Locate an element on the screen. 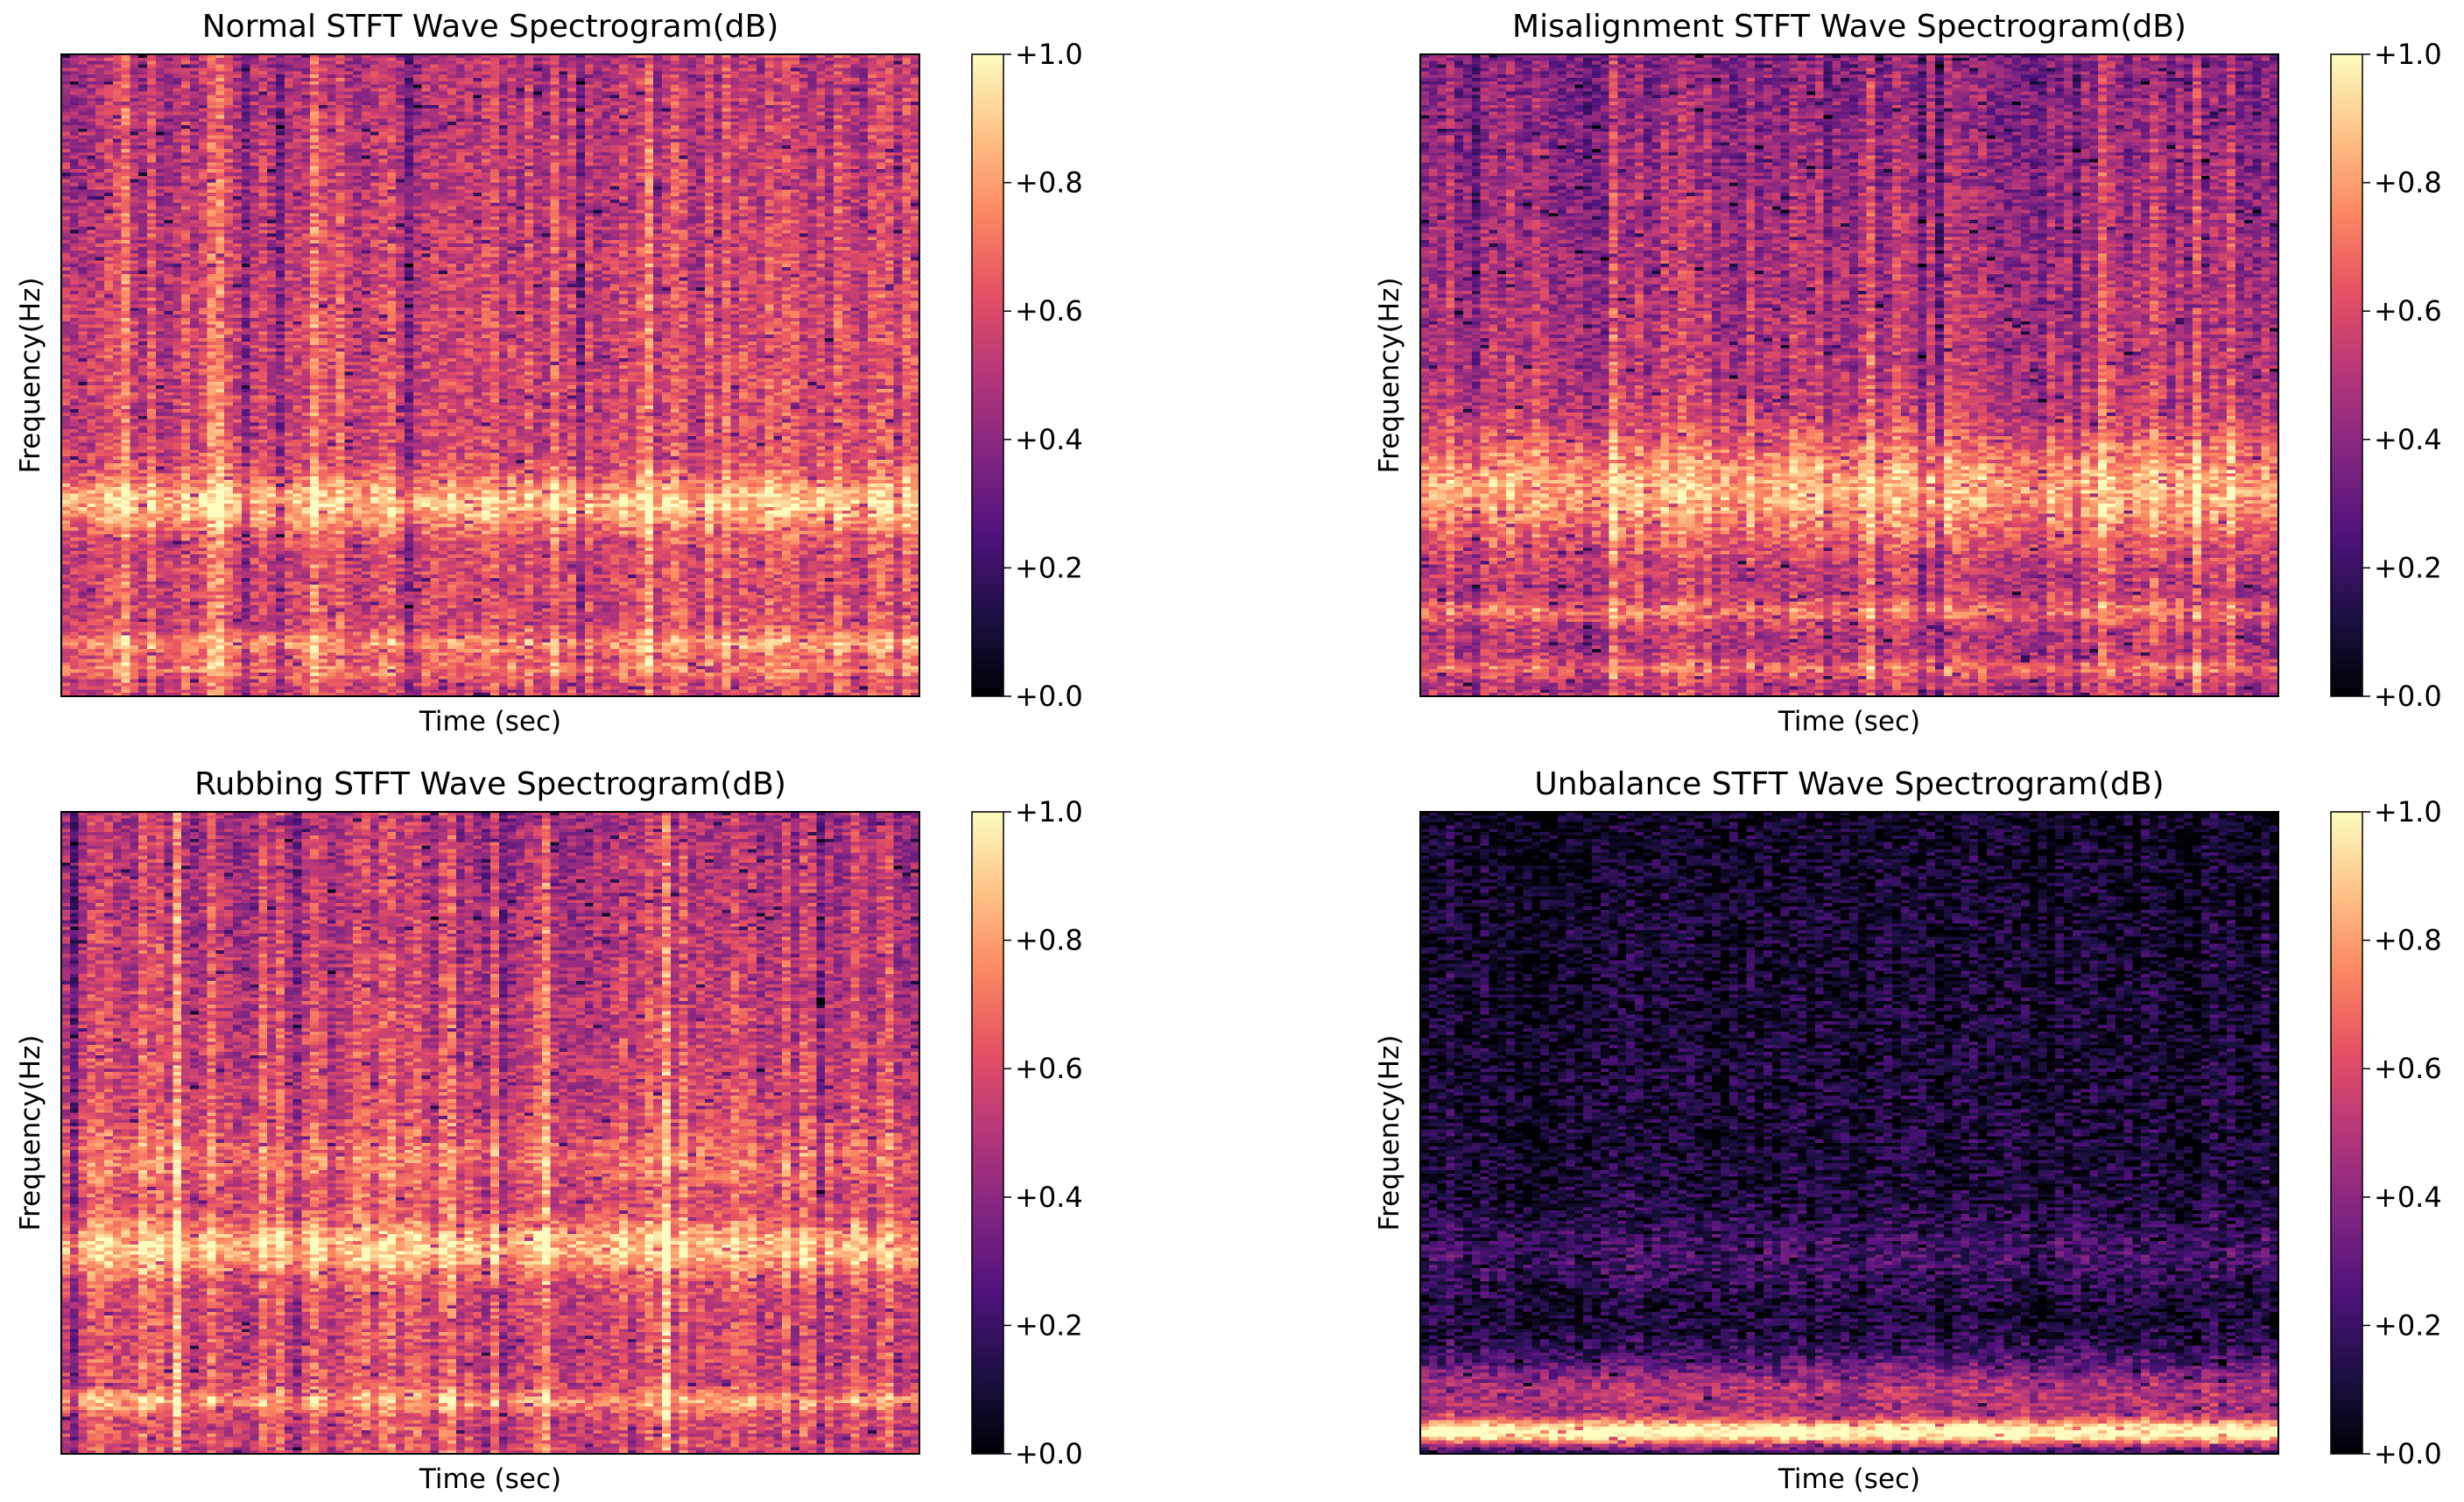 This screenshot has height=1502, width=2464. chart-title: Normal STFT Wave Spectrogram(dB) is located at coordinates (491, 27).